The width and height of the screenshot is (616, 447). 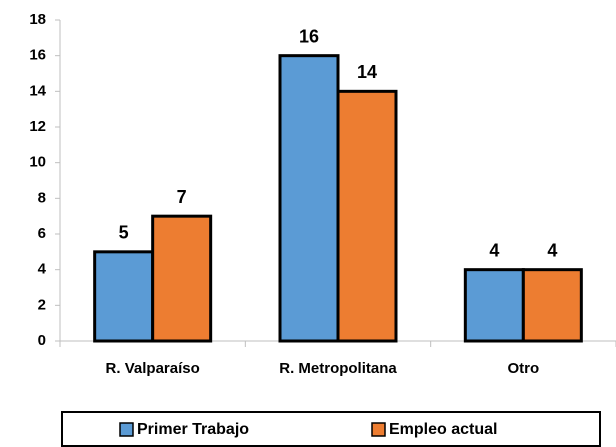 What do you see at coordinates (42, 233) in the screenshot?
I see `y-tick-label: 6` at bounding box center [42, 233].